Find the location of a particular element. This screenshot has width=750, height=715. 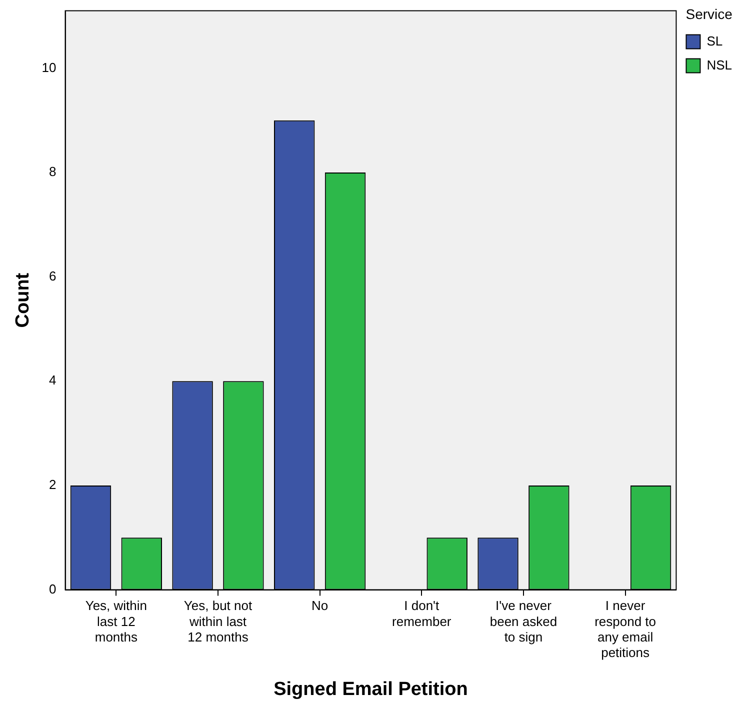

y-tick-label: 0 is located at coordinates (52, 588).